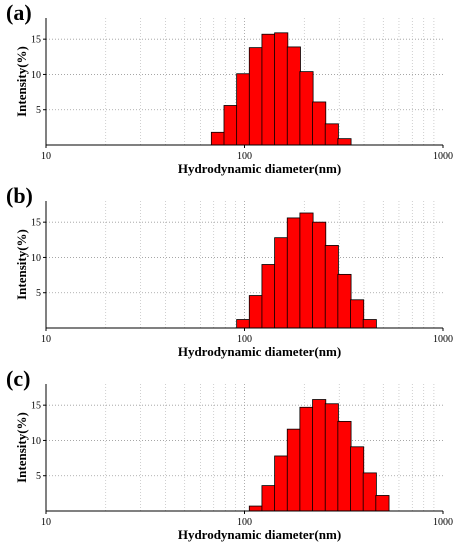  What do you see at coordinates (19, 12) in the screenshot?
I see `panel-label: (a)` at bounding box center [19, 12].